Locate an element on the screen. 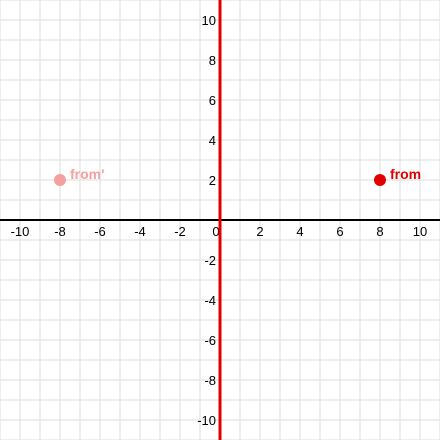 This screenshot has width=440, height=440. y-tick-label: 4 is located at coordinates (212, 140).